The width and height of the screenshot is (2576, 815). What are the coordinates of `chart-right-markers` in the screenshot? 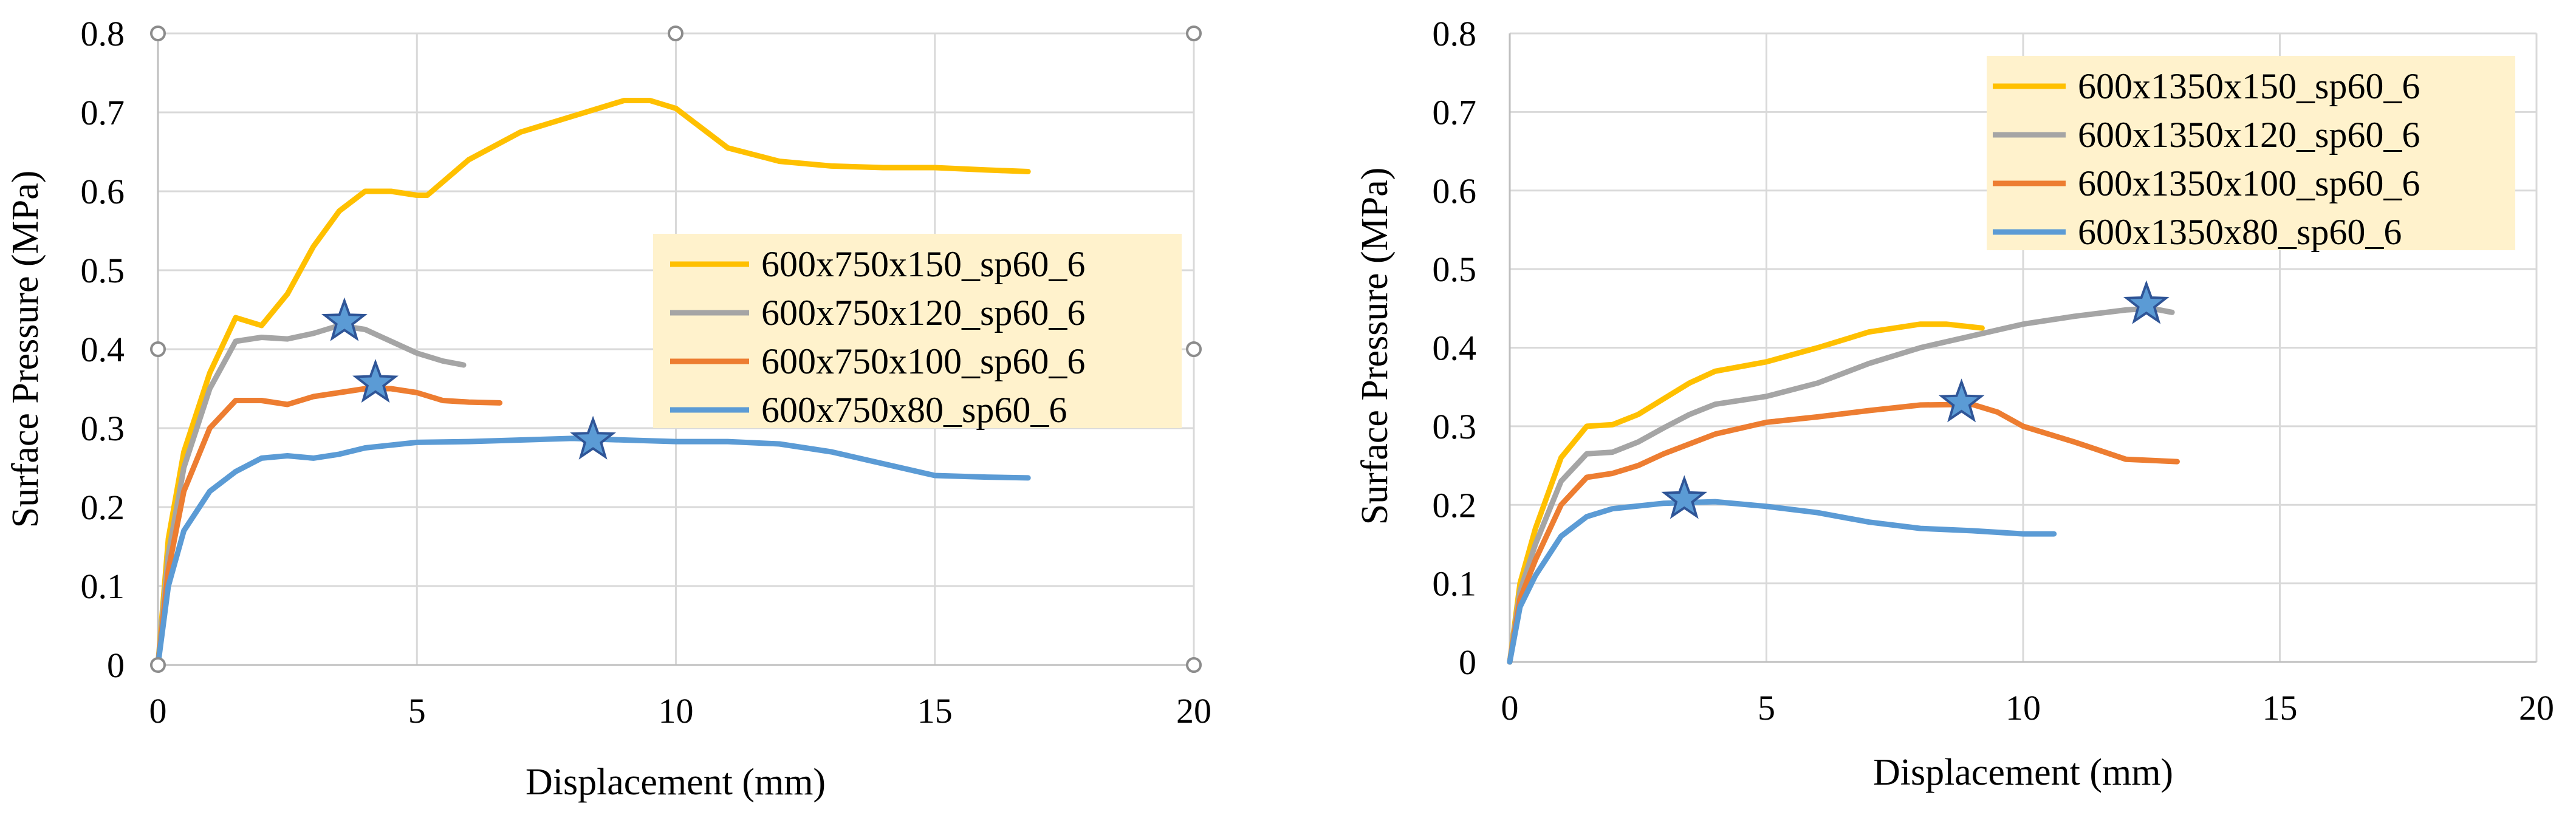 It's located at (1915, 399).